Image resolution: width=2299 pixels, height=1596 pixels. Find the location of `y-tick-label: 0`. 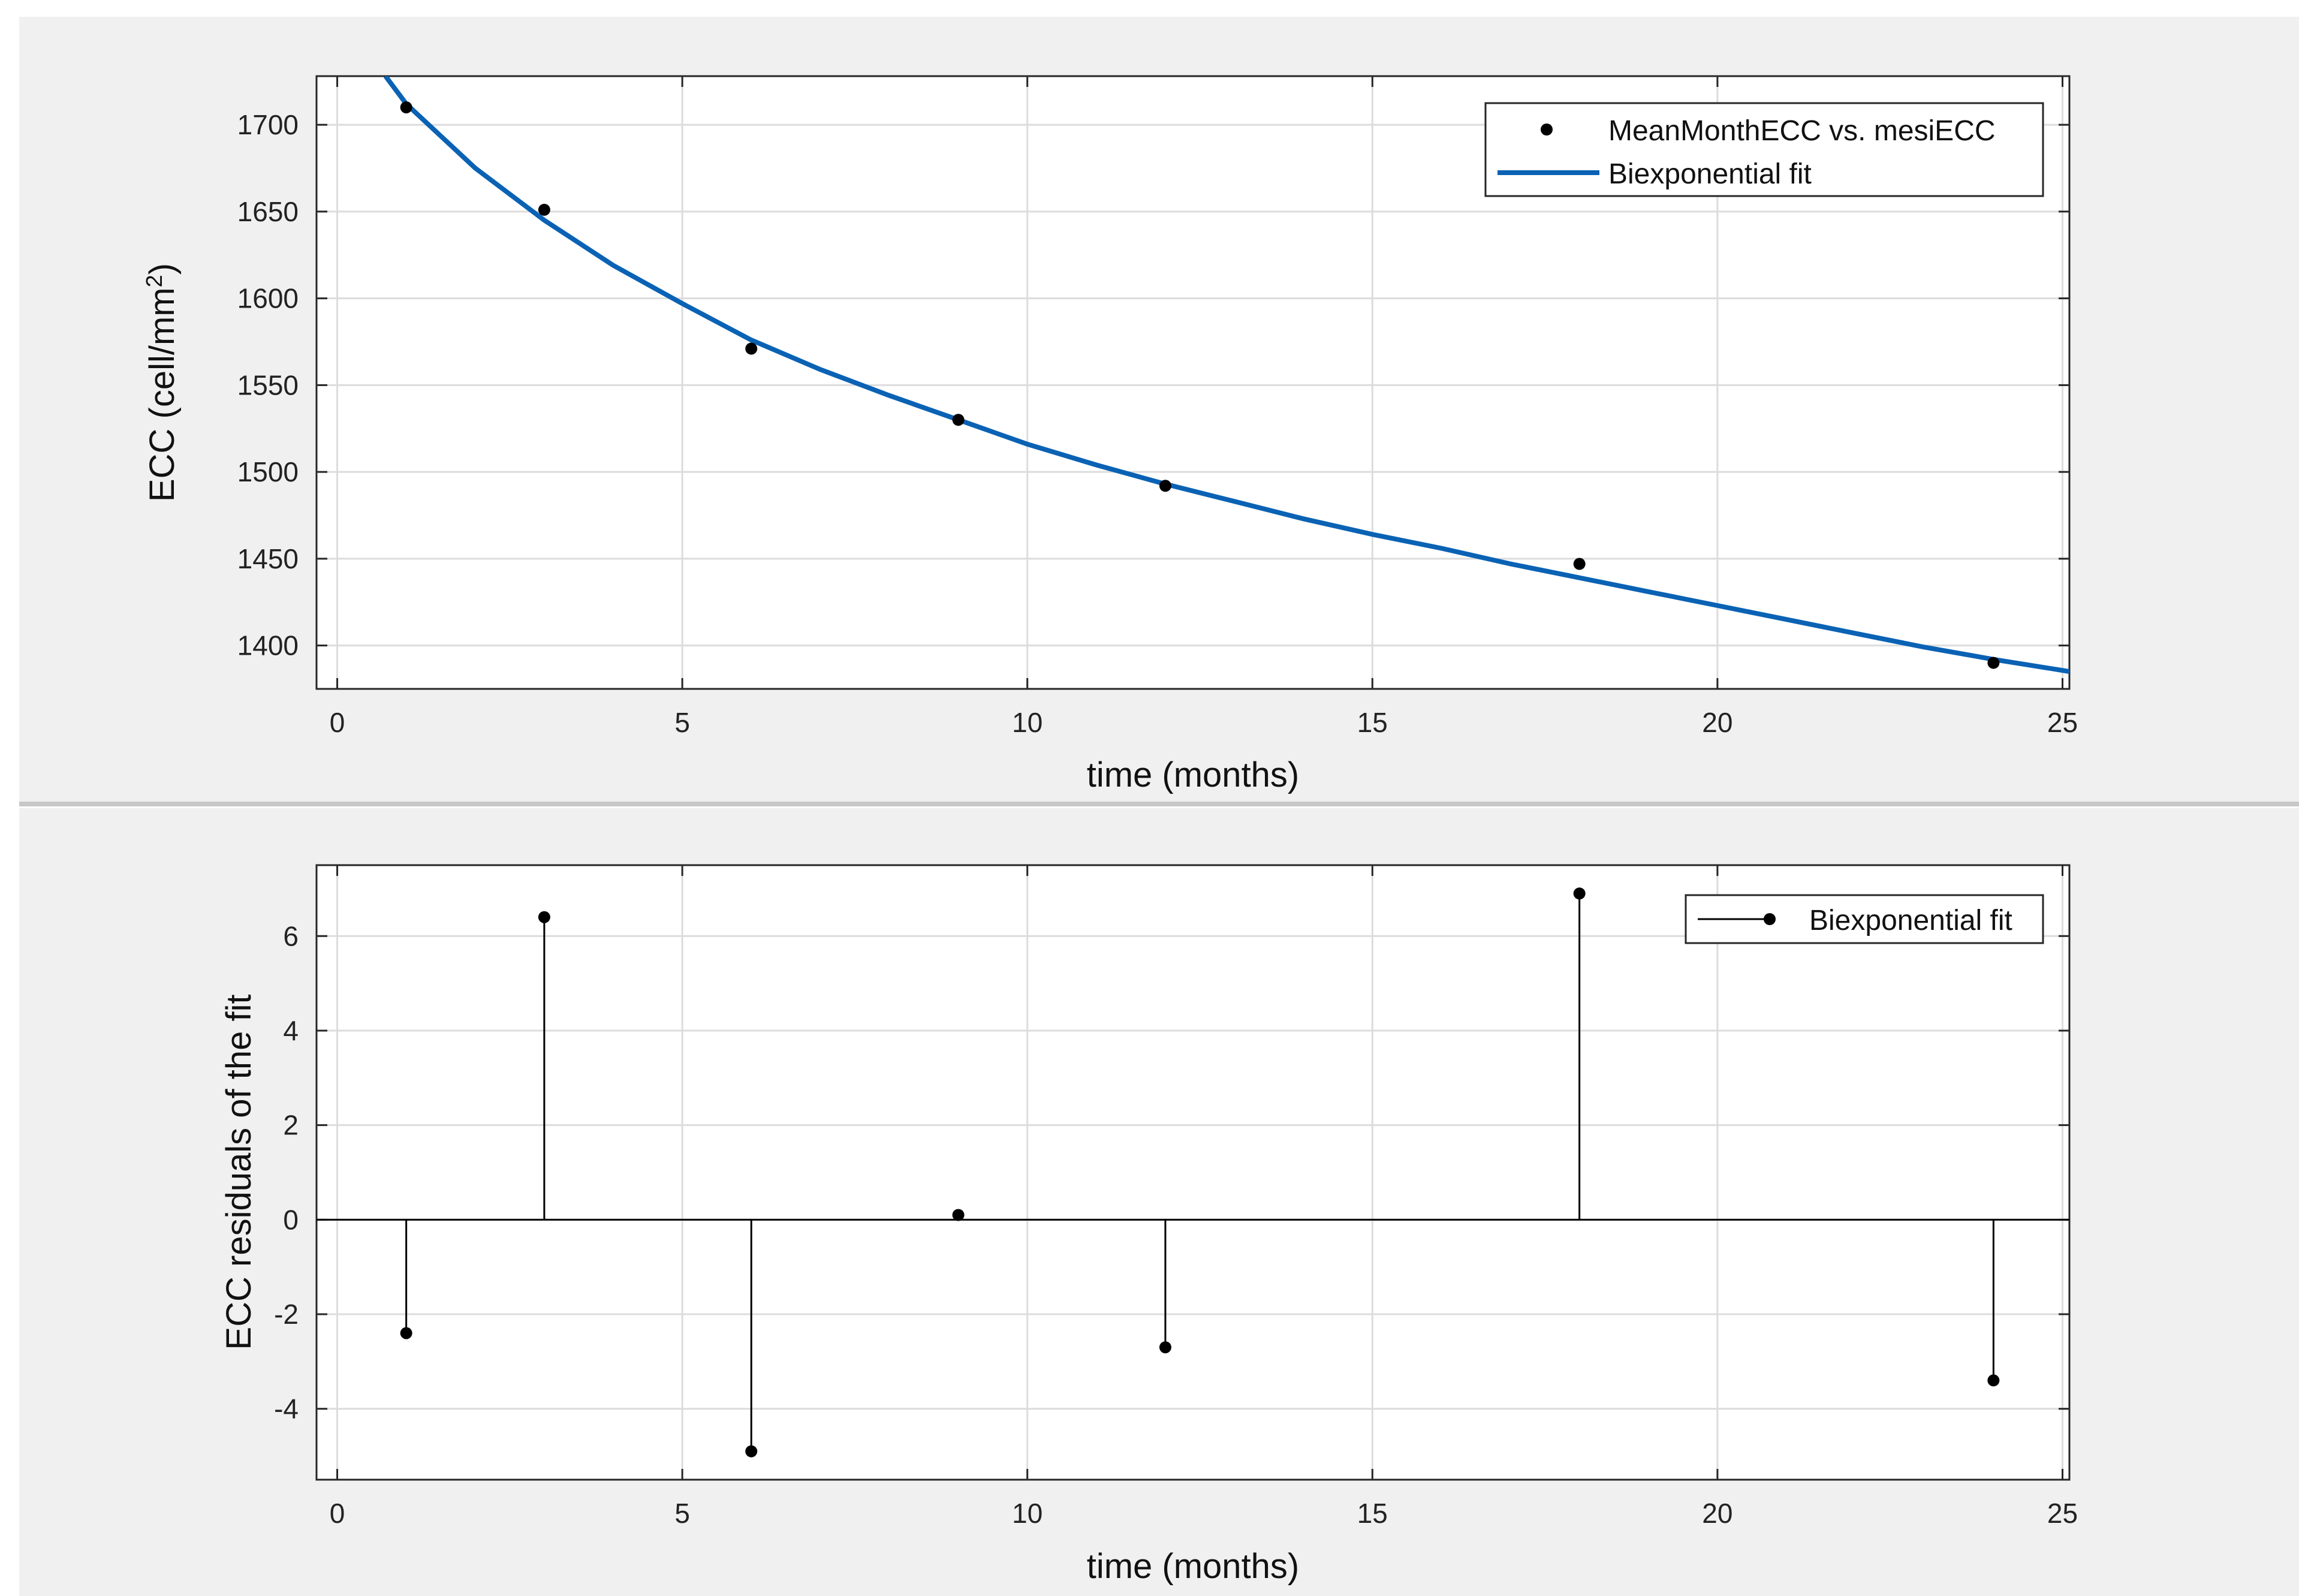

y-tick-label: 0 is located at coordinates (291, 1219).